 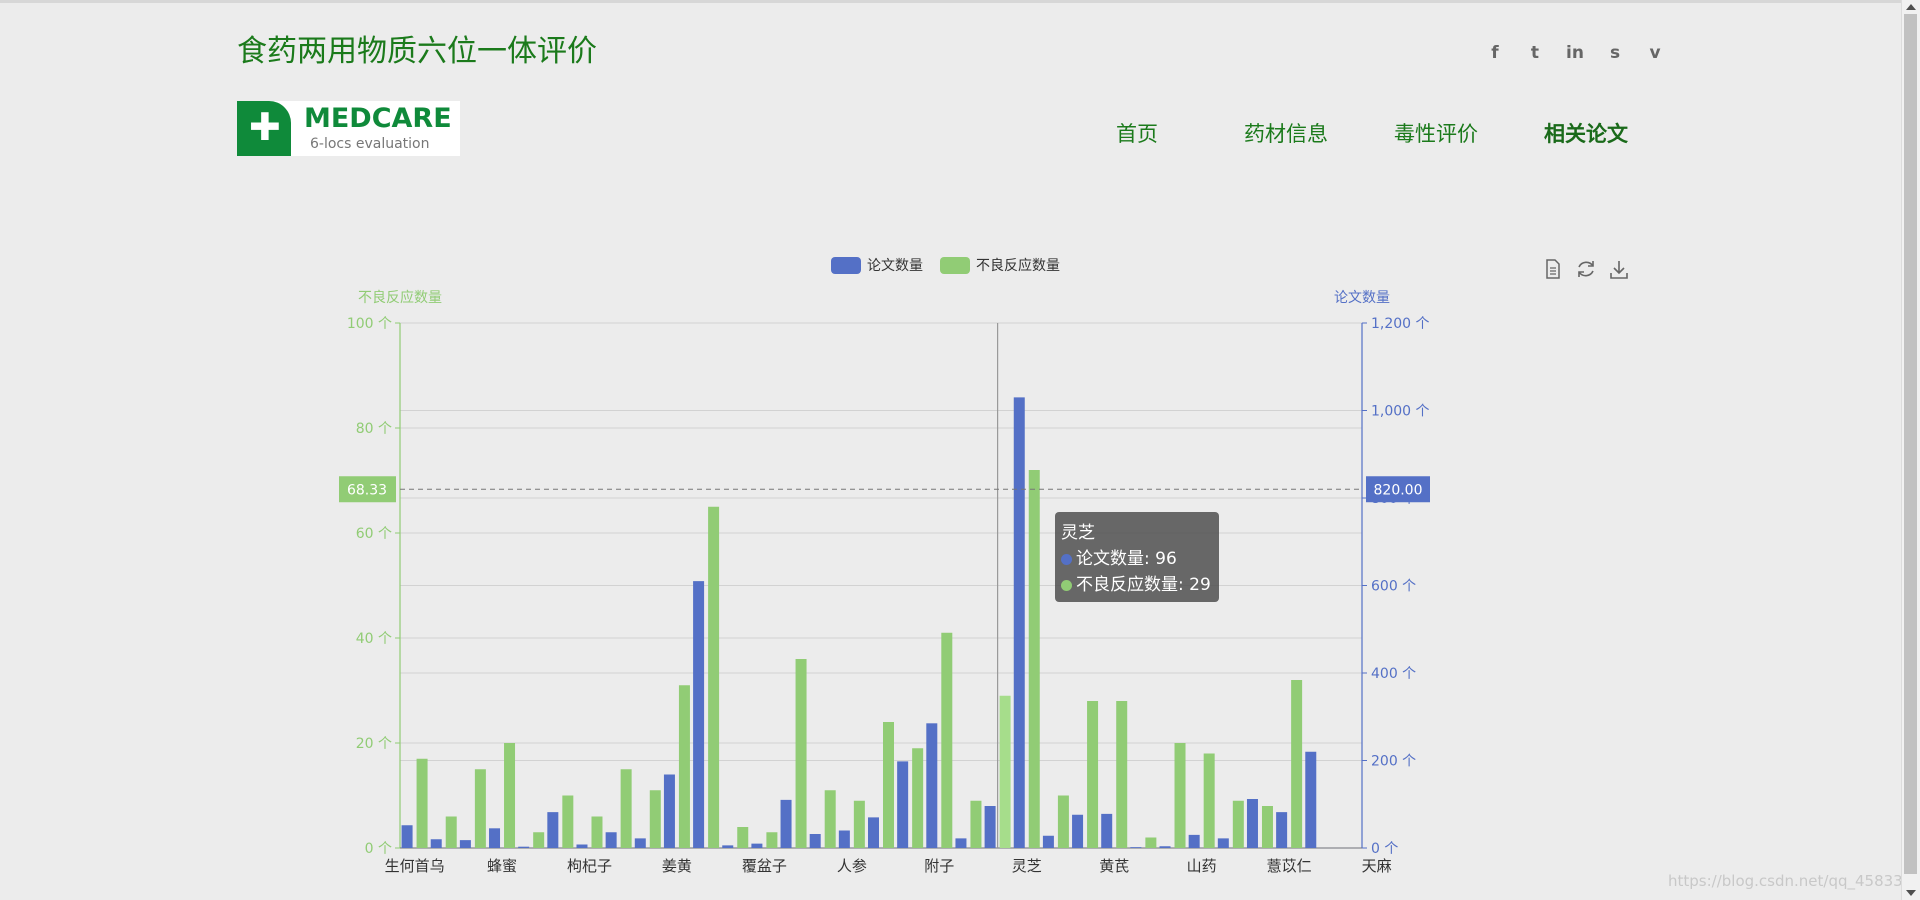 What do you see at coordinates (374, 534) in the screenshot?
I see `left-axis-tick-label: 60 个` at bounding box center [374, 534].